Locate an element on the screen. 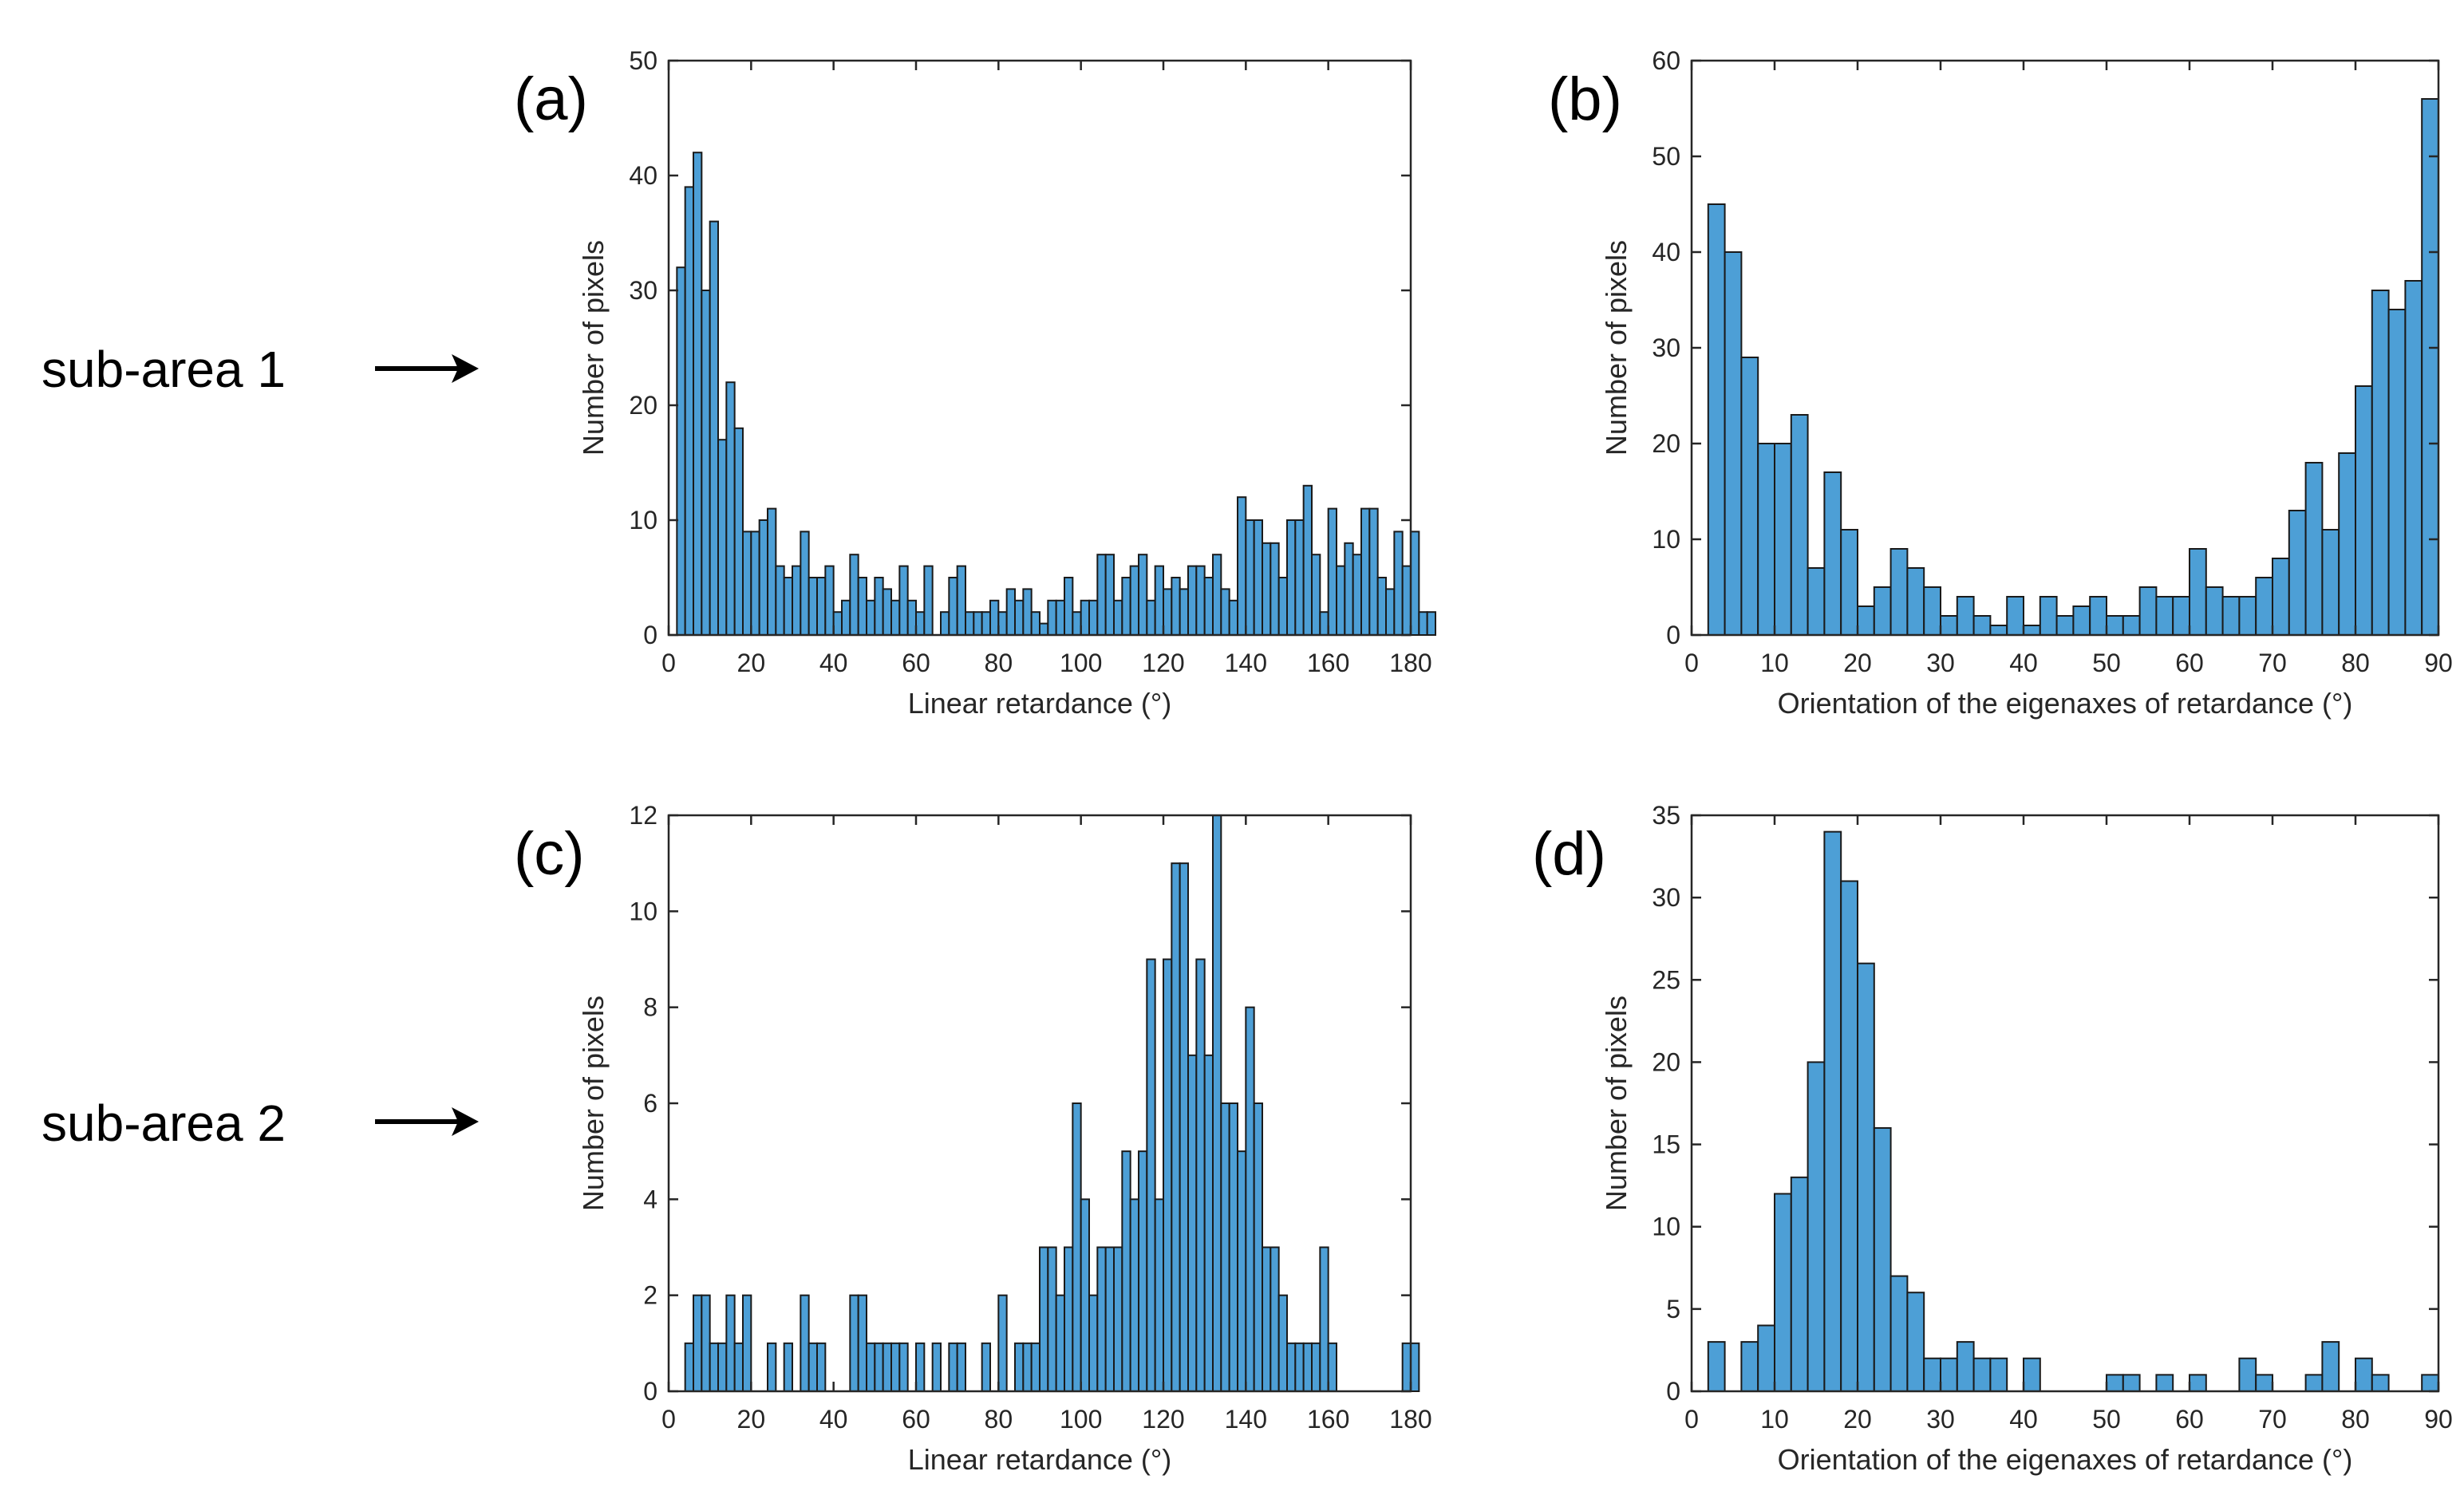 The width and height of the screenshot is (2464, 1487). y-tick-label: 8 is located at coordinates (650, 1007).